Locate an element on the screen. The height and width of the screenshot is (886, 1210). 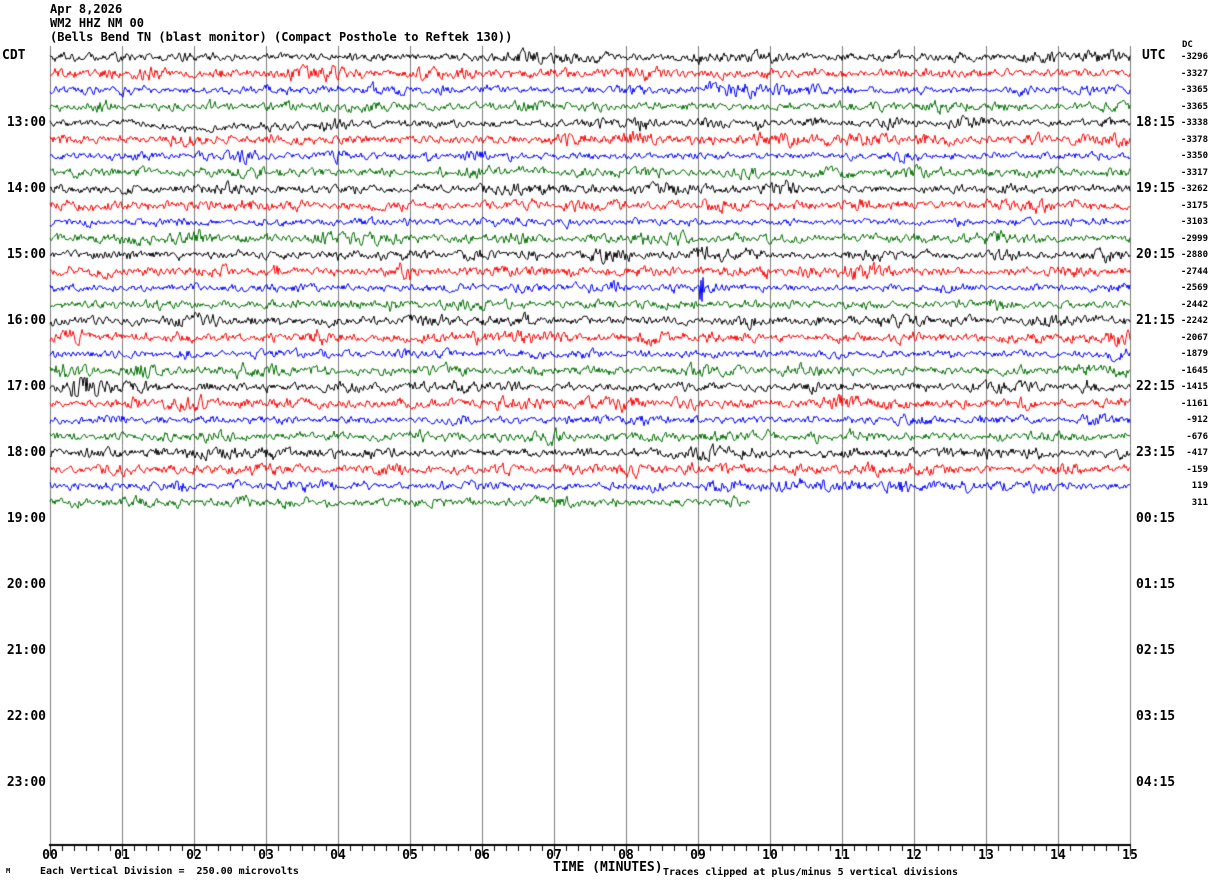
x-tick-label: 00 is located at coordinates (50, 855).